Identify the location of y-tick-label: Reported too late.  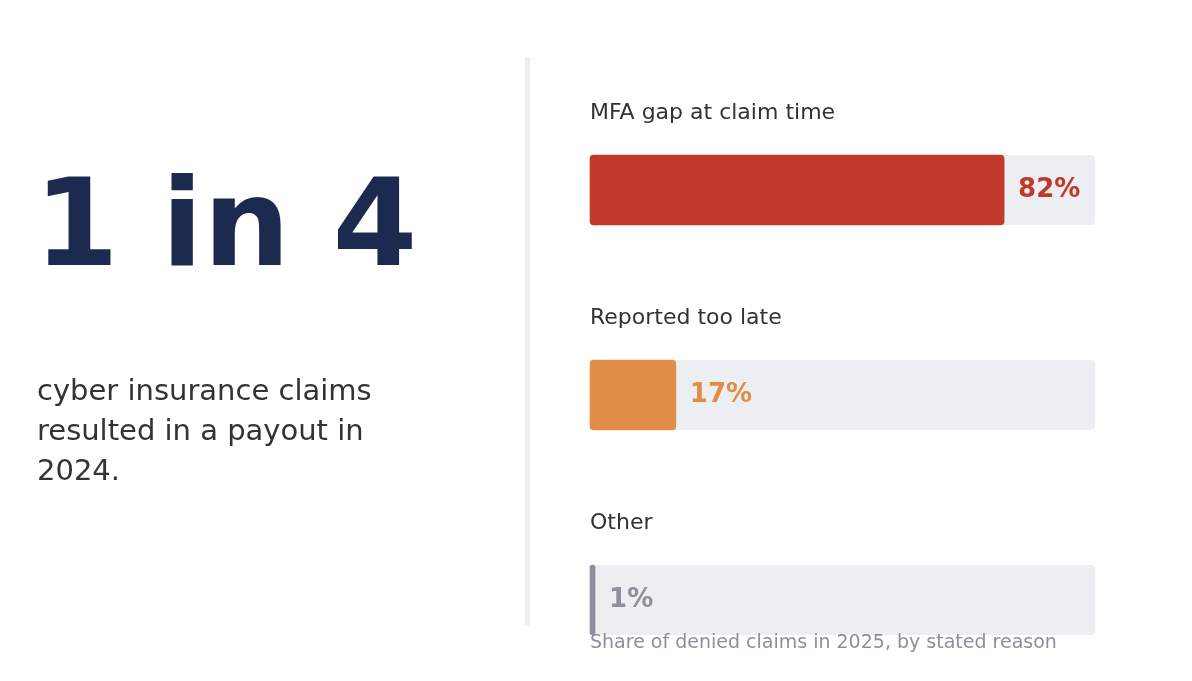
(686, 316).